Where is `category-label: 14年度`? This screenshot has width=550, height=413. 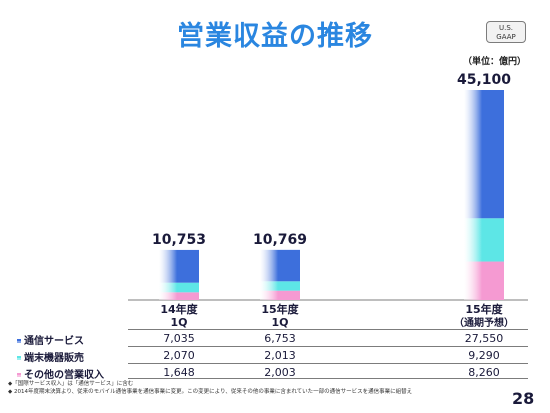
category-label: 14年度 is located at coordinates (179, 309).